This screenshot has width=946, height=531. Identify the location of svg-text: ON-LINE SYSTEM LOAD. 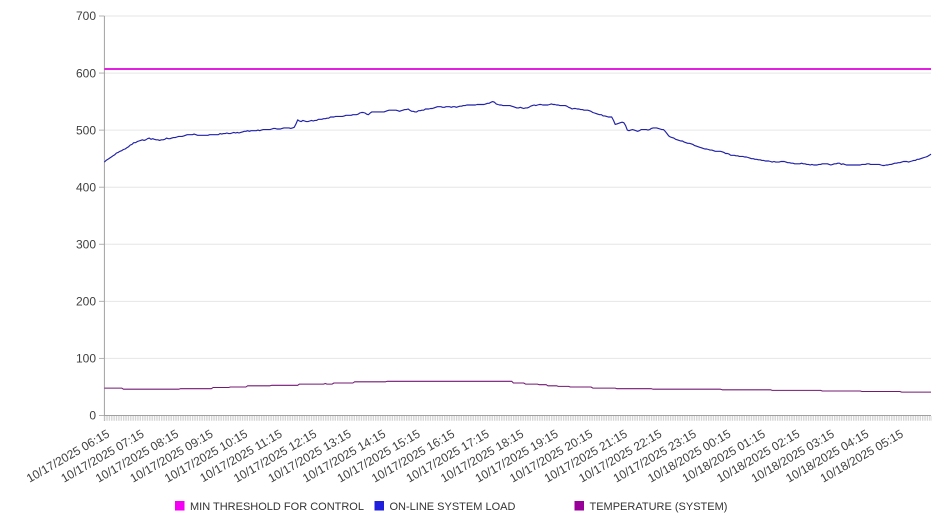
(453, 507).